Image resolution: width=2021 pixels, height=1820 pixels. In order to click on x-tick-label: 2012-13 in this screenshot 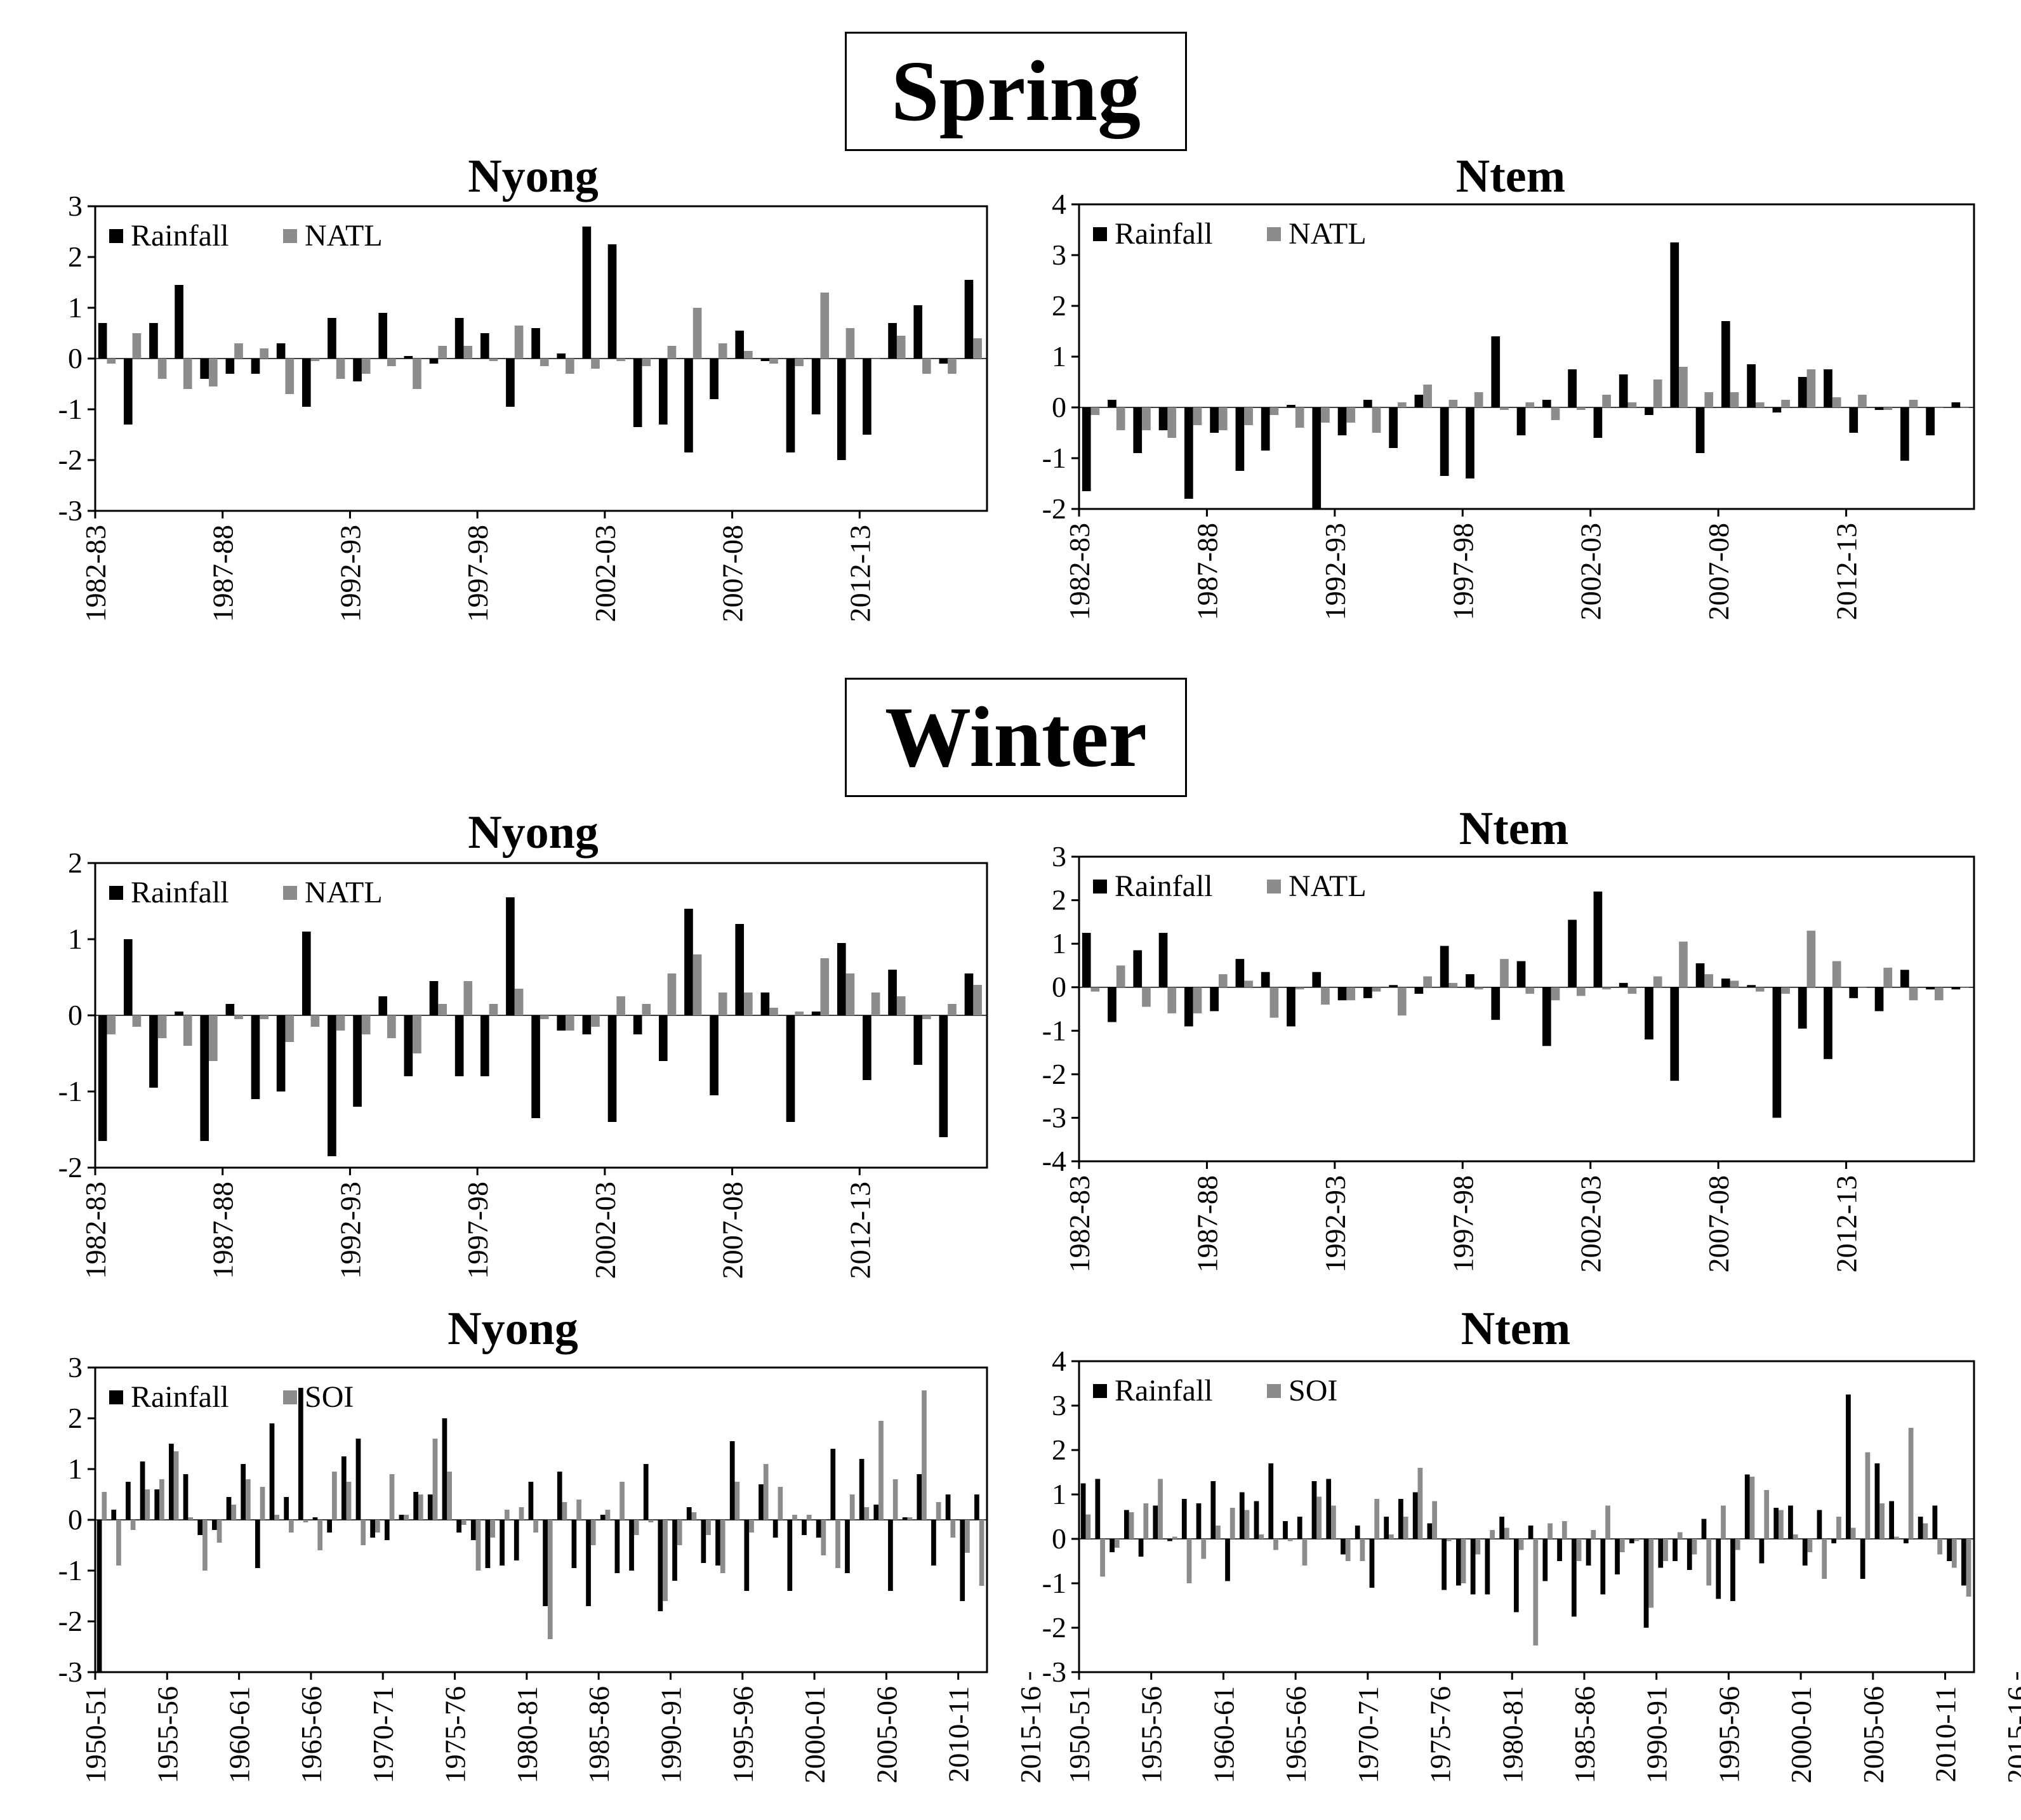, I will do `click(1847, 1223)`.